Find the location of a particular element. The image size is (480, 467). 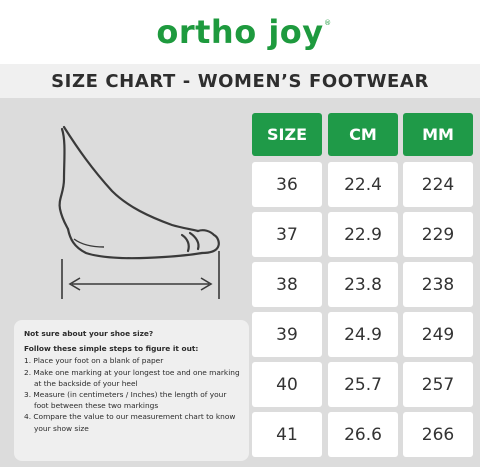

table-cell-mm: 238 is located at coordinates (438, 284).